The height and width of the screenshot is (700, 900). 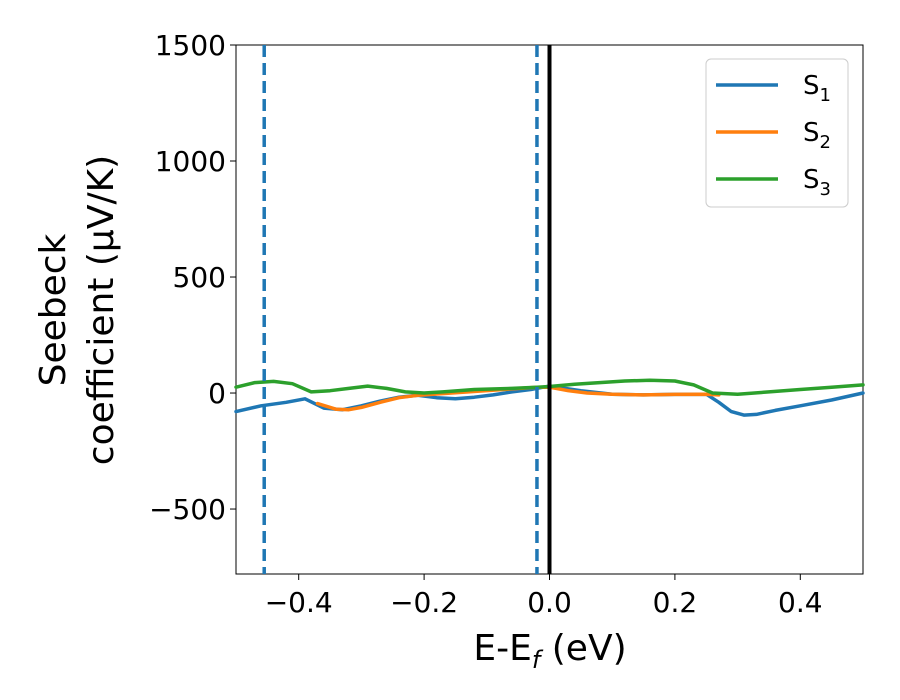 What do you see at coordinates (800, 602) in the screenshot?
I see `x-tick-label: 0.4` at bounding box center [800, 602].